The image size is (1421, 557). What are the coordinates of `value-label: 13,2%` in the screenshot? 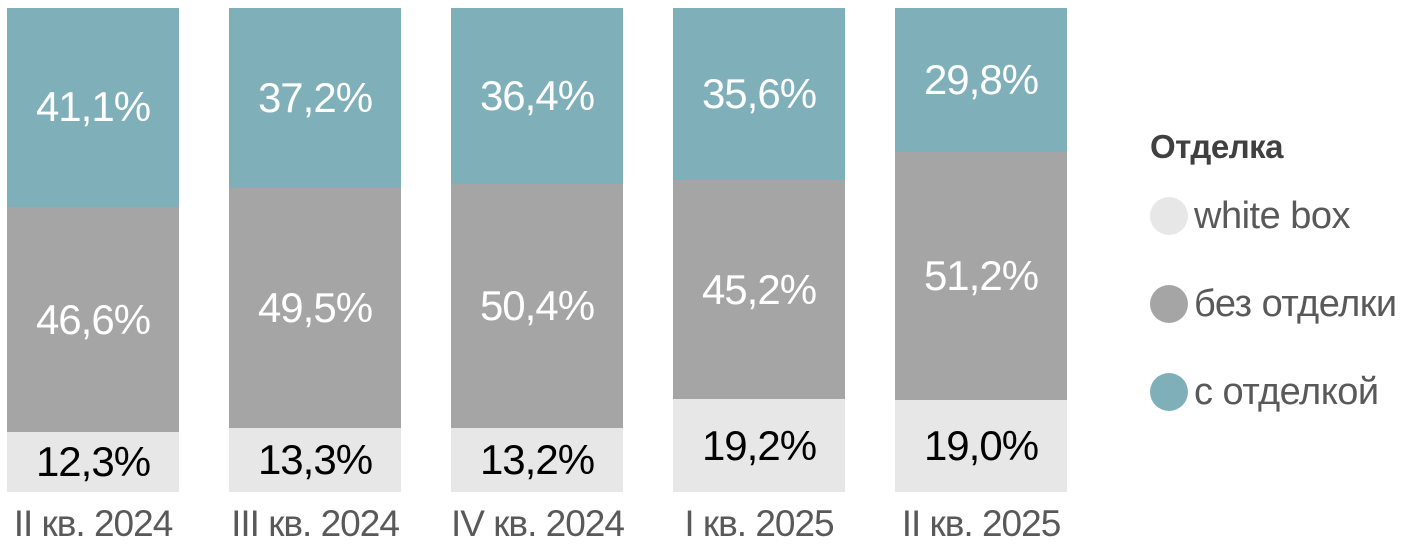 It's located at (537, 460).